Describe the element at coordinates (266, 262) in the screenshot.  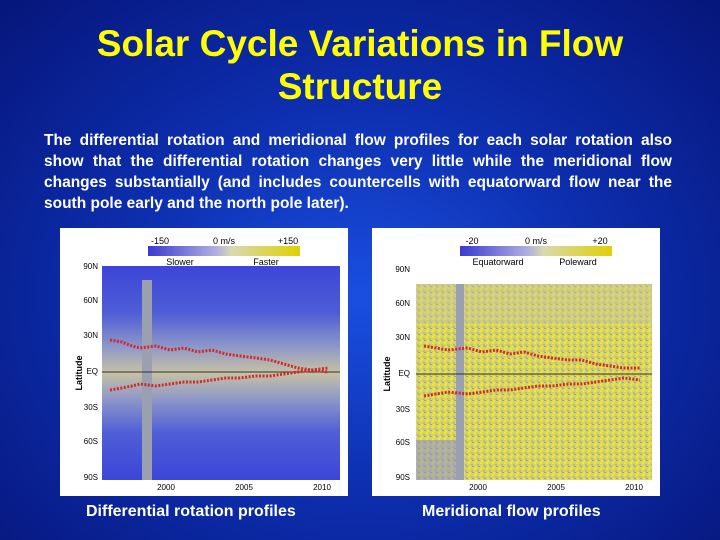
I see `colorbar-pos-label: Faster` at that location.